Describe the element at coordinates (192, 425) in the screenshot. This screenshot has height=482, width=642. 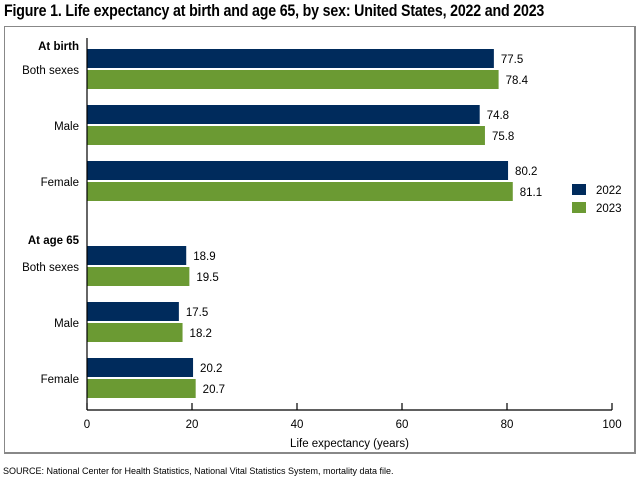
I see `x-tick-label: 20` at that location.